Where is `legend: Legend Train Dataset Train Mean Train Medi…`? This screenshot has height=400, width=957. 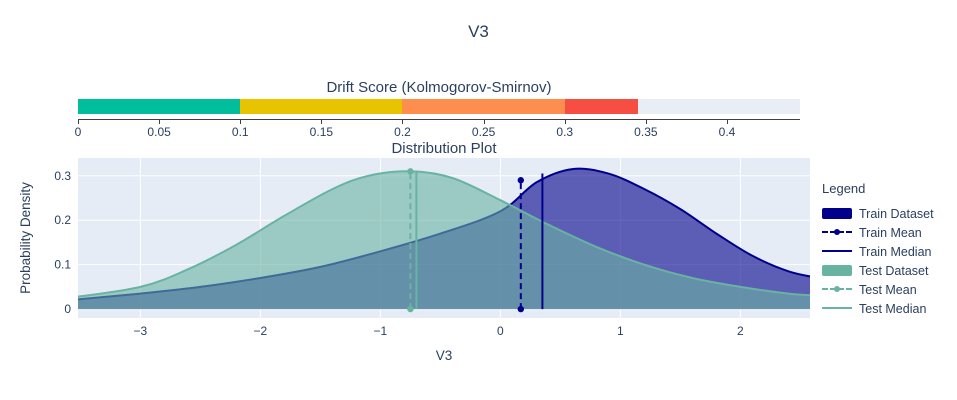 legend: Legend Train Dataset Train Mean Train Medi… is located at coordinates (878, 249).